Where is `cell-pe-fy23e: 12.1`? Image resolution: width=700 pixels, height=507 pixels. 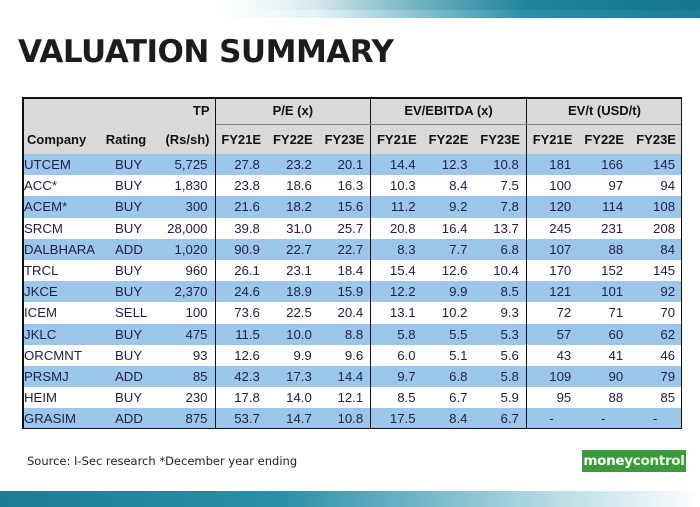
cell-pe-fy23e: 12.1 is located at coordinates (345, 398).